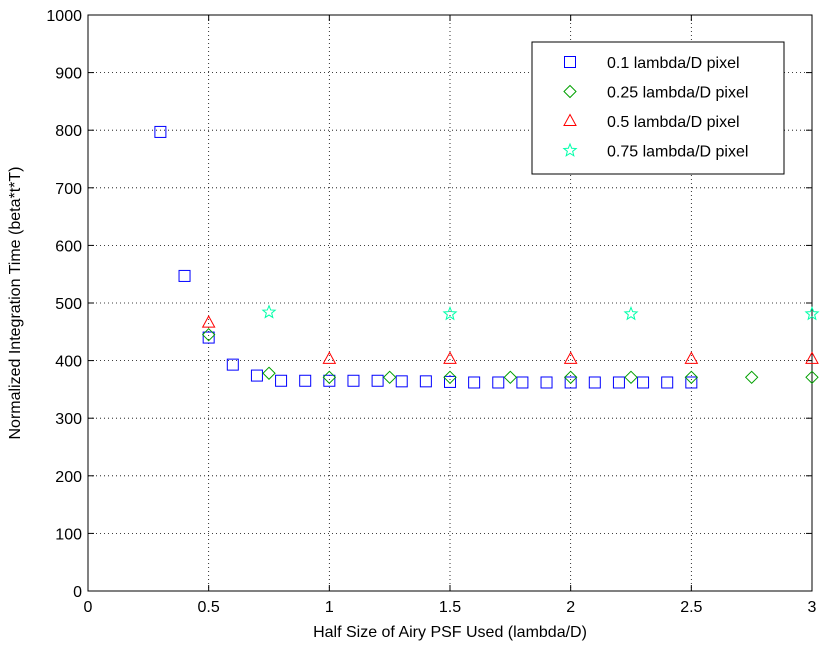 This screenshot has height=652, width=830. What do you see at coordinates (64, 16) in the screenshot?
I see `y-tick-label: 1000` at bounding box center [64, 16].